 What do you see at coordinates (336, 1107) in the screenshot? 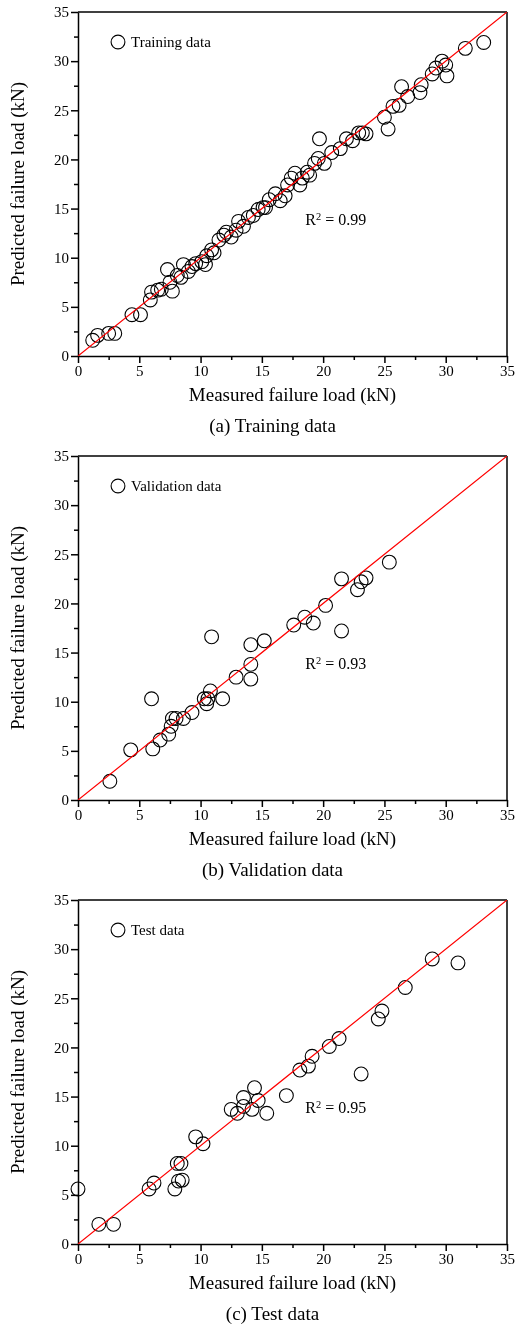
I see `annotation: R$^{2}$ = 0.95` at bounding box center [336, 1107].